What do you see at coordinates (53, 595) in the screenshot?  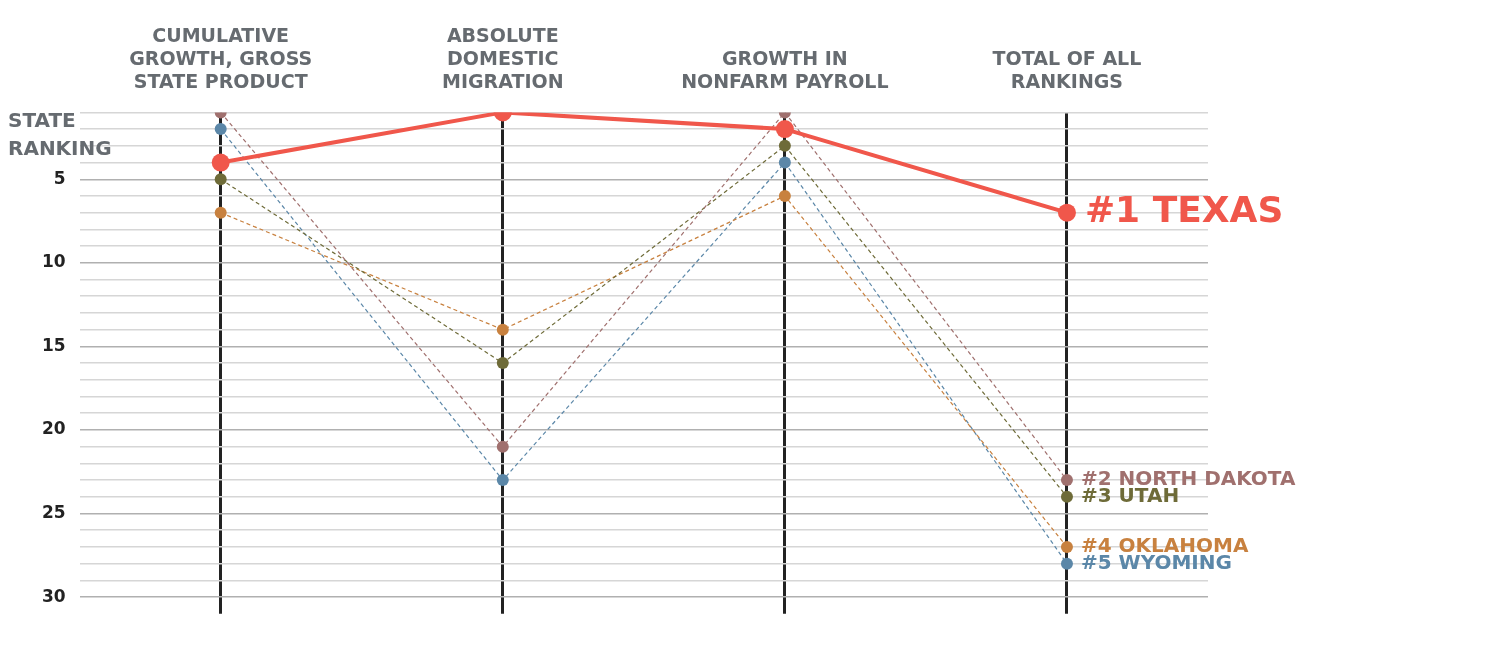 I see `y-tick-label: 30` at bounding box center [53, 595].